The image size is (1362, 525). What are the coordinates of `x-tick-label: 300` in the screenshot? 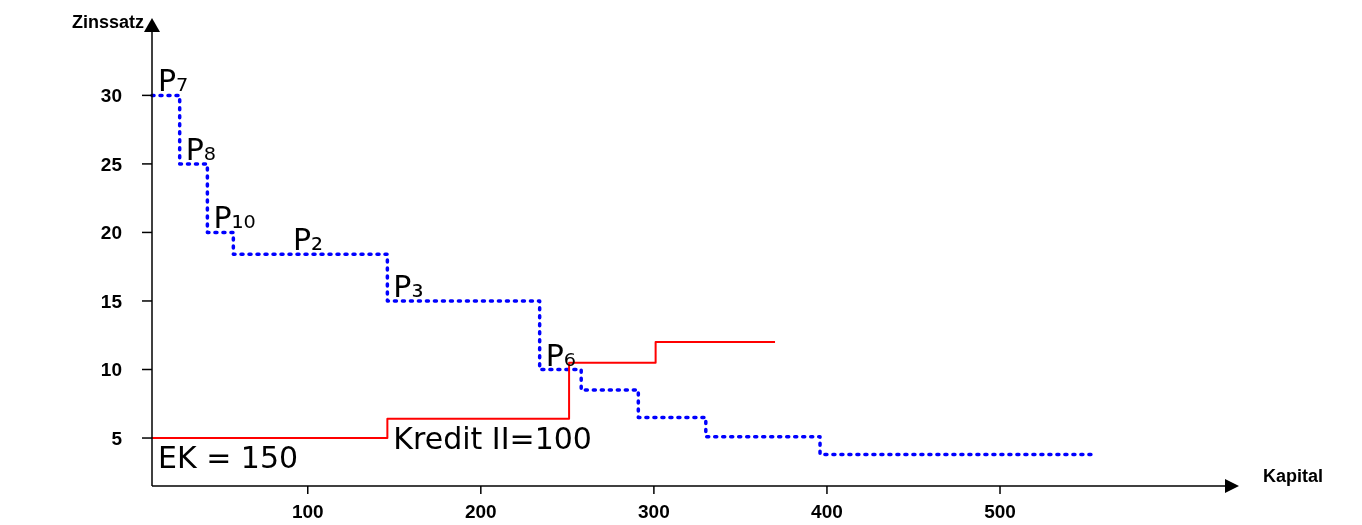 It's located at (654, 511).